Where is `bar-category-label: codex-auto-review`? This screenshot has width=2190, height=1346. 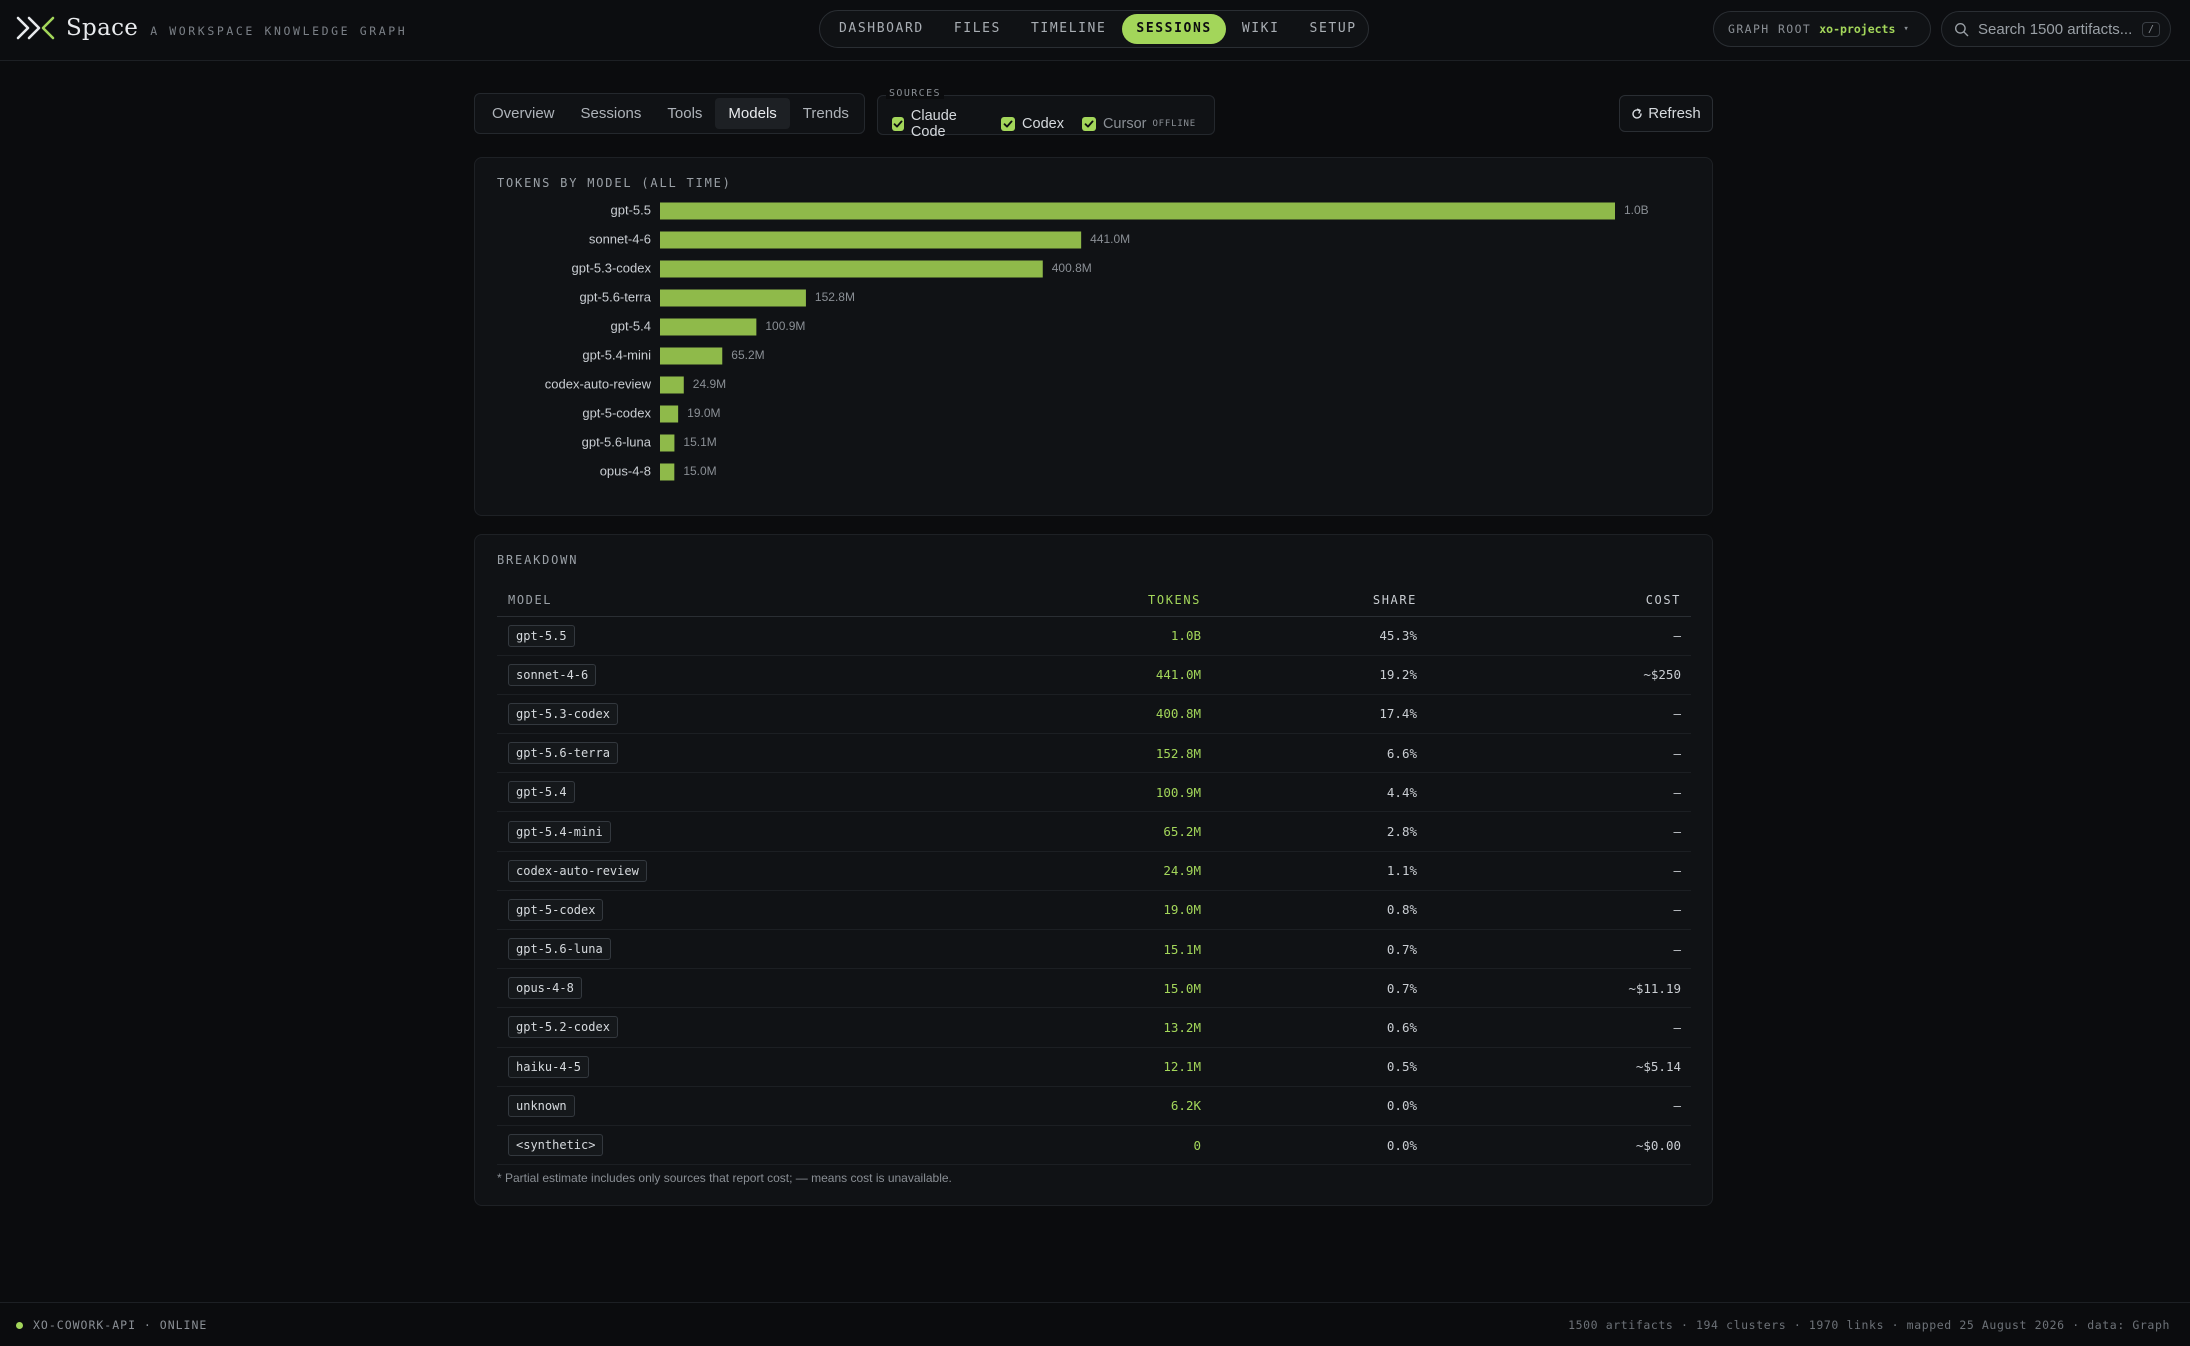 bar-category-label: codex-auto-review is located at coordinates (598, 383).